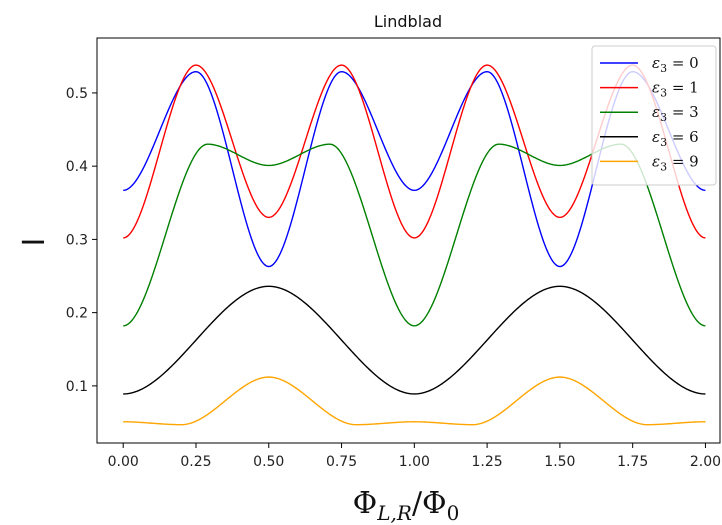 The width and height of the screenshot is (722, 525). Describe the element at coordinates (632, 462) in the screenshot. I see `x-tick-label: 1.75` at that location.